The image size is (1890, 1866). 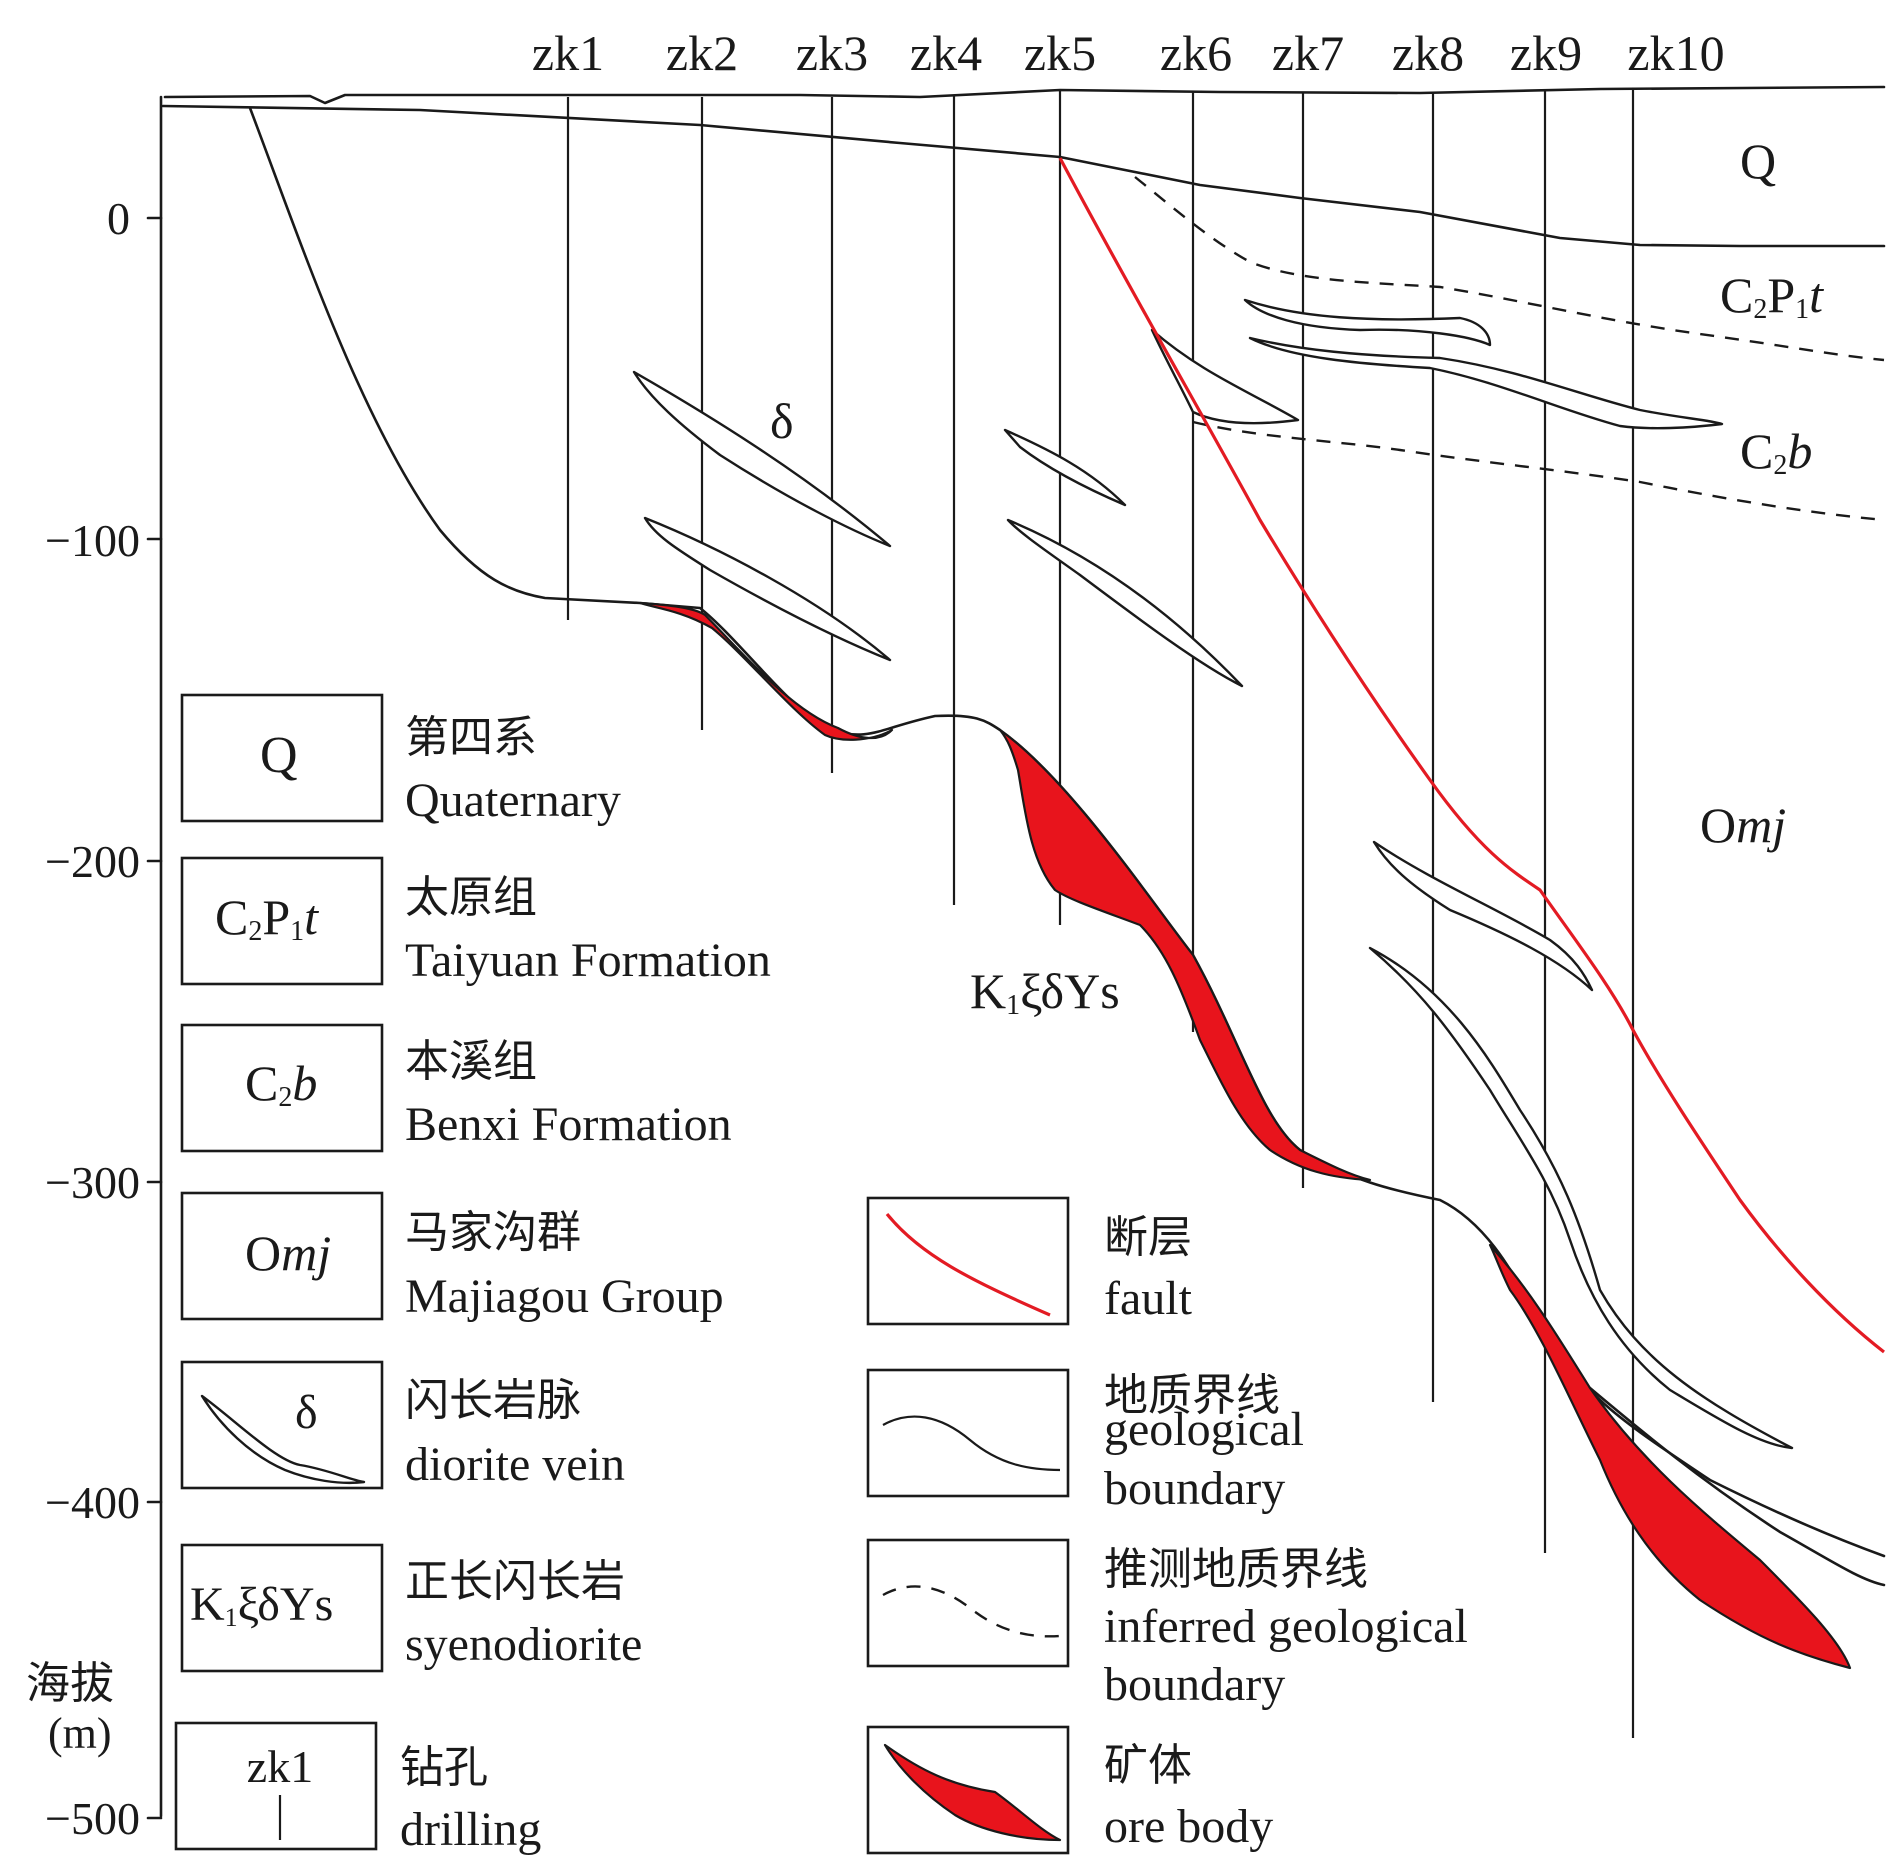 I want to click on c2b-ital: b, so click(x=1799, y=451).